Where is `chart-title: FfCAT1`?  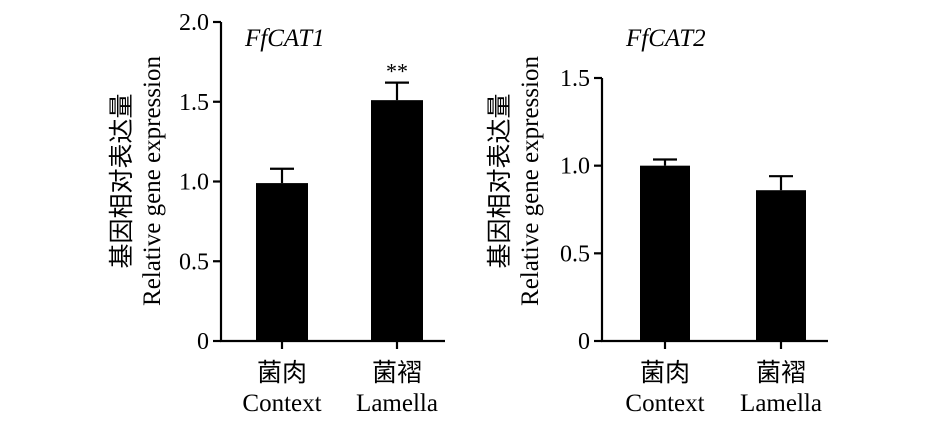
chart-title: FfCAT1 is located at coordinates (284, 38).